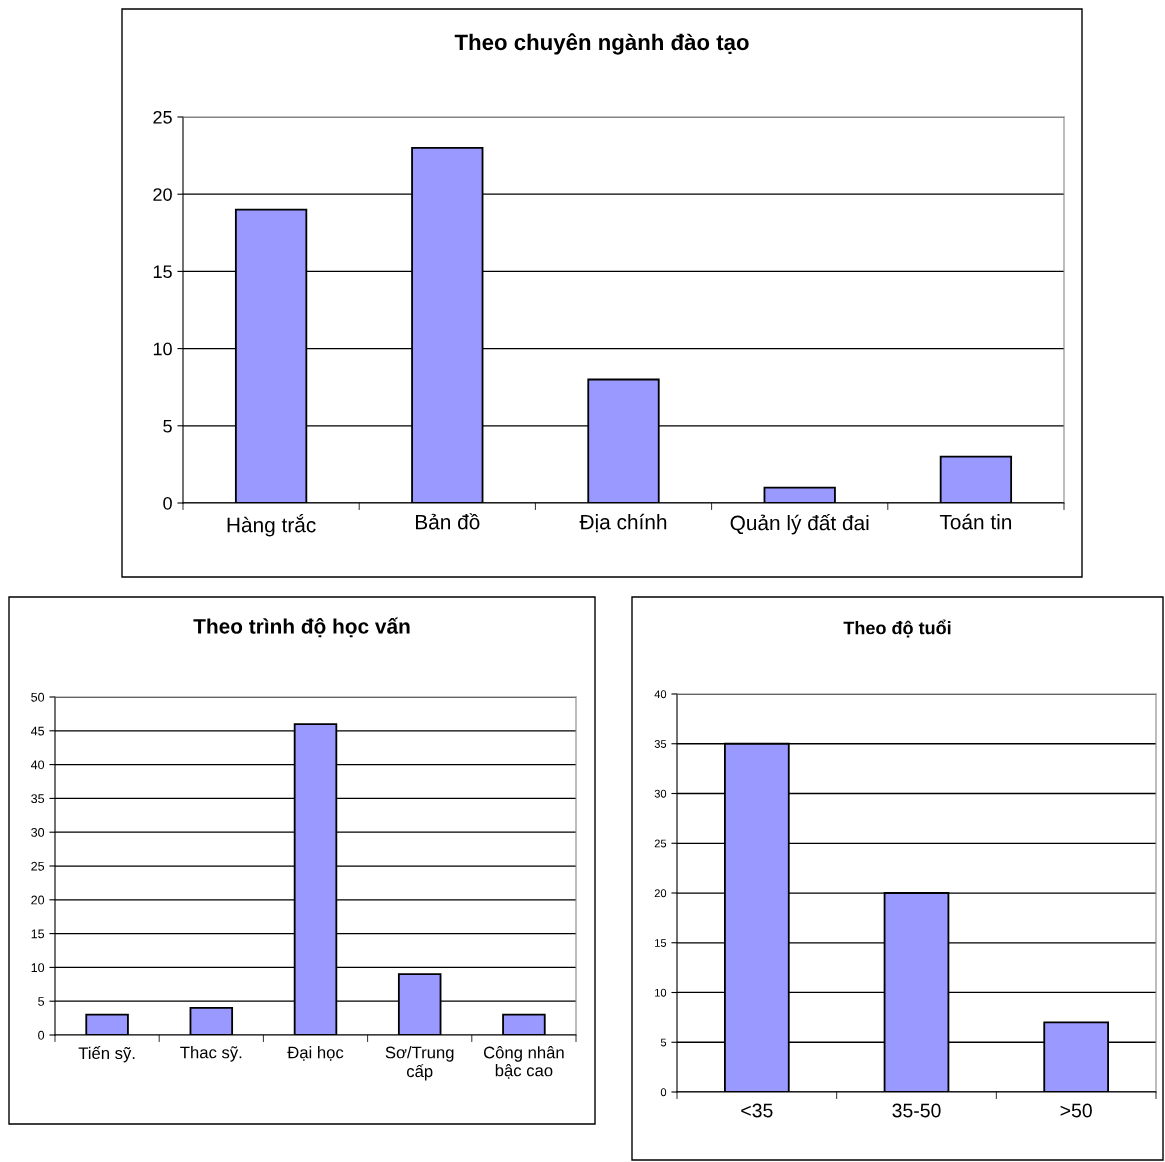 This screenshot has width=1165, height=1162. What do you see at coordinates (601, 44) in the screenshot?
I see `chart-title: Theo chuyên ngành đào tạo` at bounding box center [601, 44].